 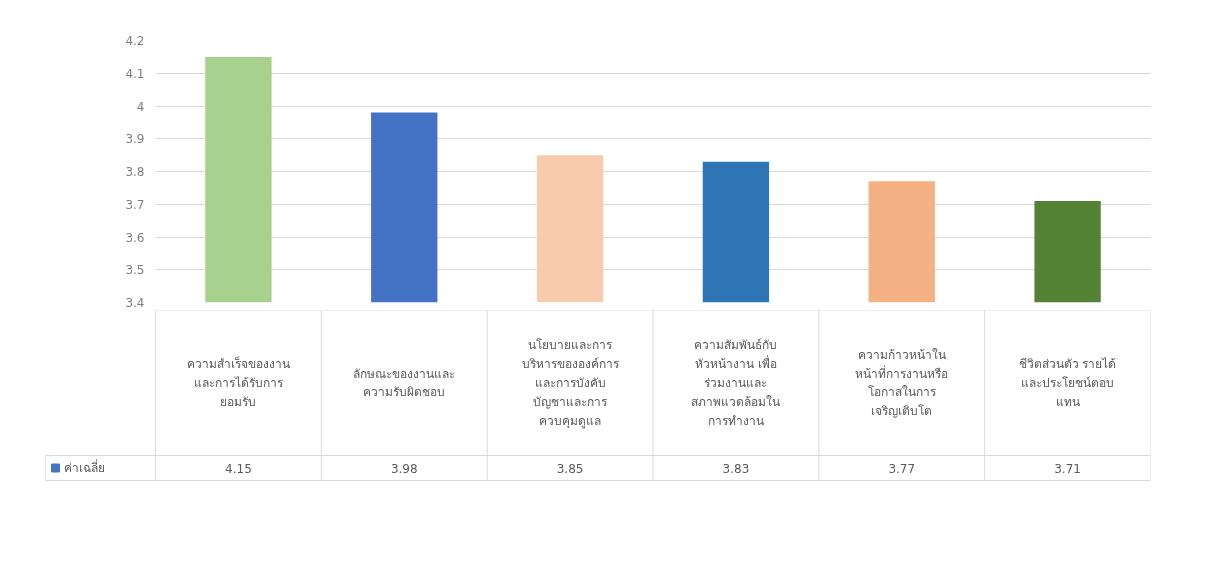 I want to click on x-tick-label: ชีวิตส่วนตัว รายได้ และประโยชน์ตอบ แทน, so click(x=1067, y=383).